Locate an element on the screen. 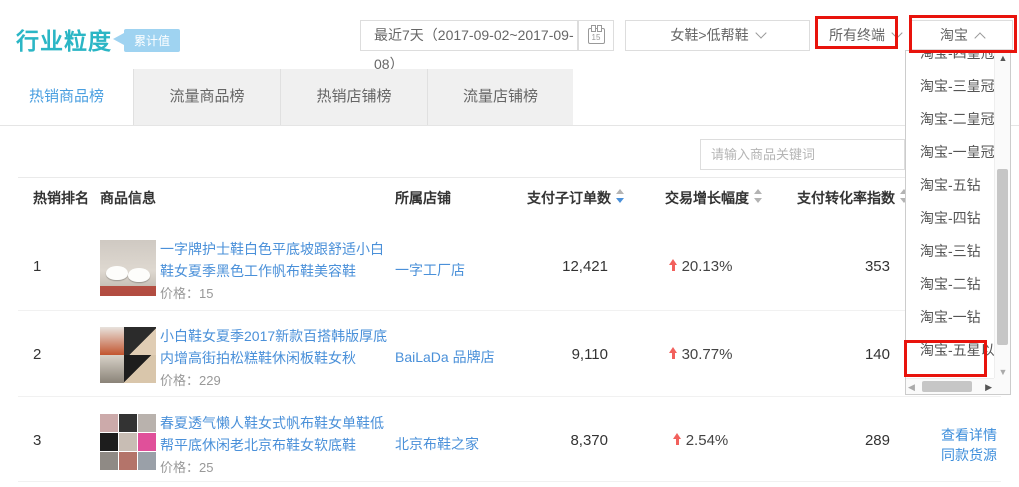 This screenshot has height=487, width=1019. terminal-selector: 所有终端 is located at coordinates (866, 35).